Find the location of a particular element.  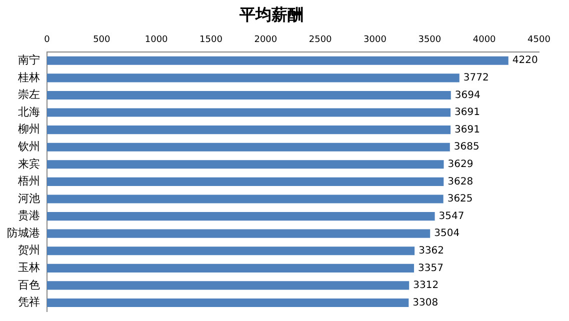

y-tick-label: 百色 is located at coordinates (29, 285).